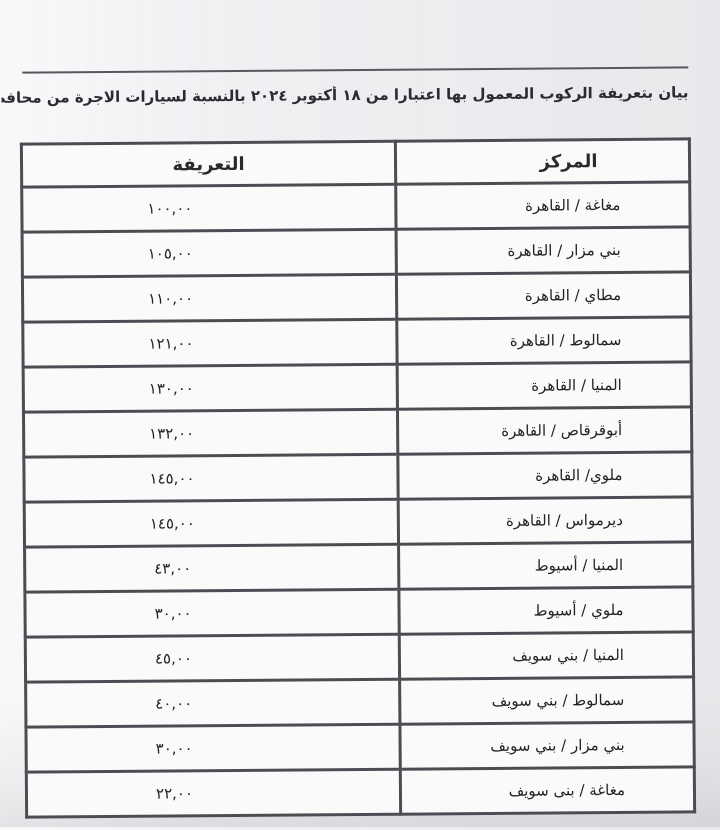  I want to click on header-row: المركز التعريفة, so click(355, 163).